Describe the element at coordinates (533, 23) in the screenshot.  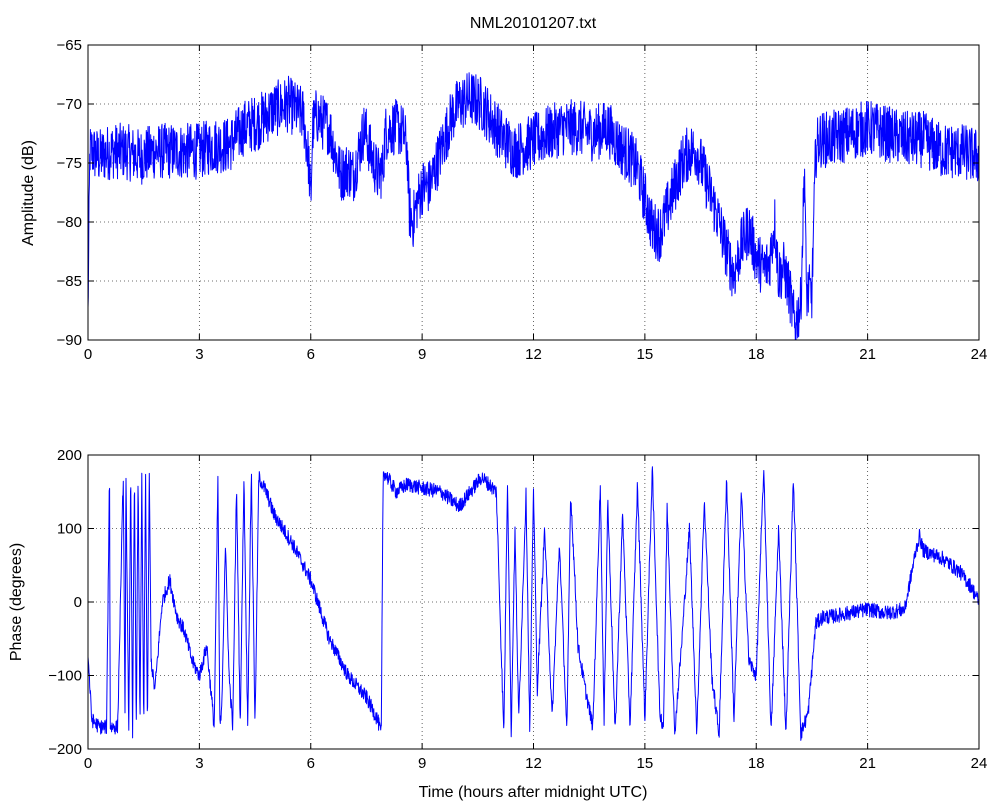
I see `chart-title: NML20101207.txt` at that location.